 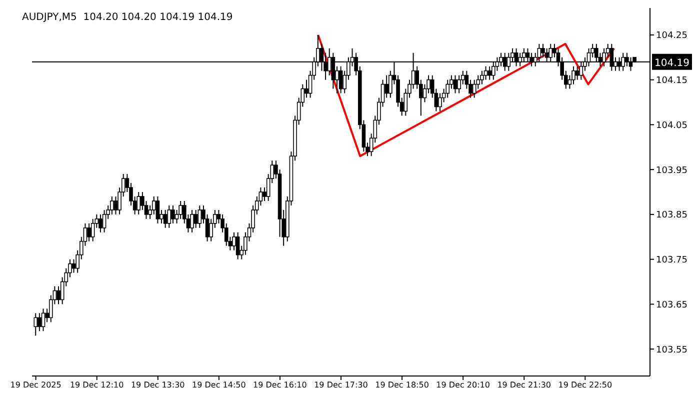 What do you see at coordinates (672, 215) in the screenshot?
I see `y-tick-label: 103.85` at bounding box center [672, 215].